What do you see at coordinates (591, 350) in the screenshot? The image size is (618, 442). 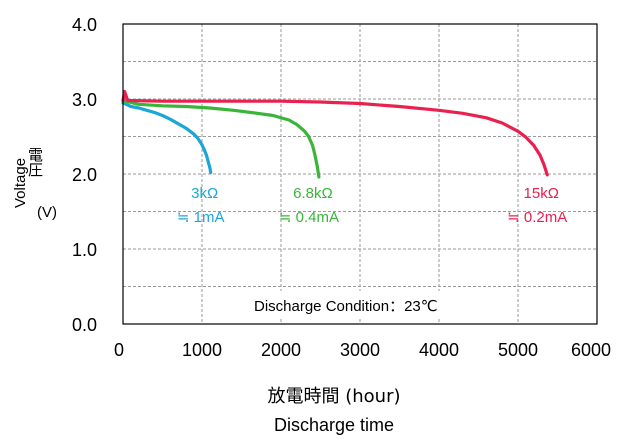 I see `x-tick-label: 6000` at bounding box center [591, 350].